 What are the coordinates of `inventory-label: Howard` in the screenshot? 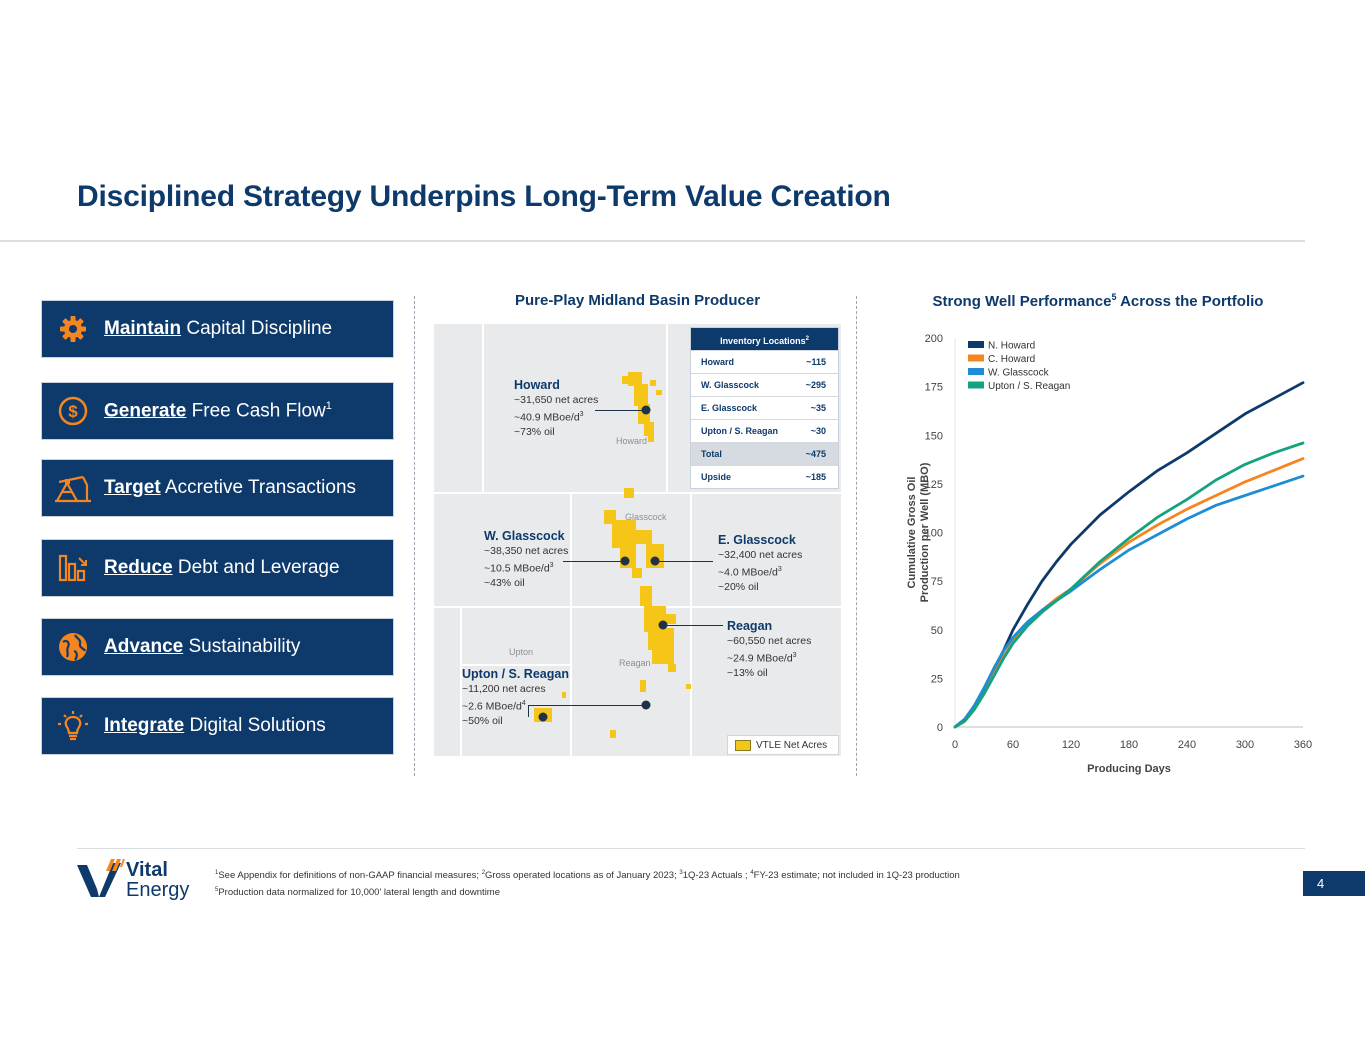 It's located at (718, 362).